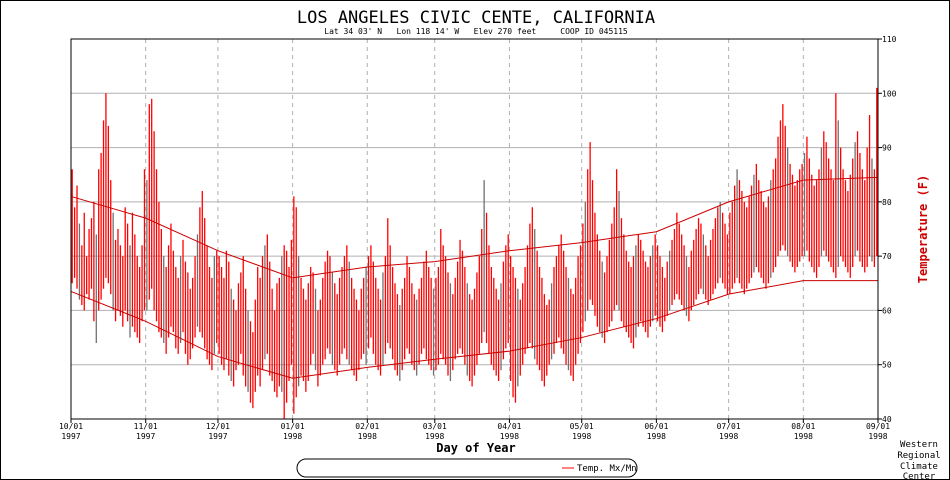 The width and height of the screenshot is (950, 480). What do you see at coordinates (887, 202) in the screenshot?
I see `y-tick-label: 80` at bounding box center [887, 202].